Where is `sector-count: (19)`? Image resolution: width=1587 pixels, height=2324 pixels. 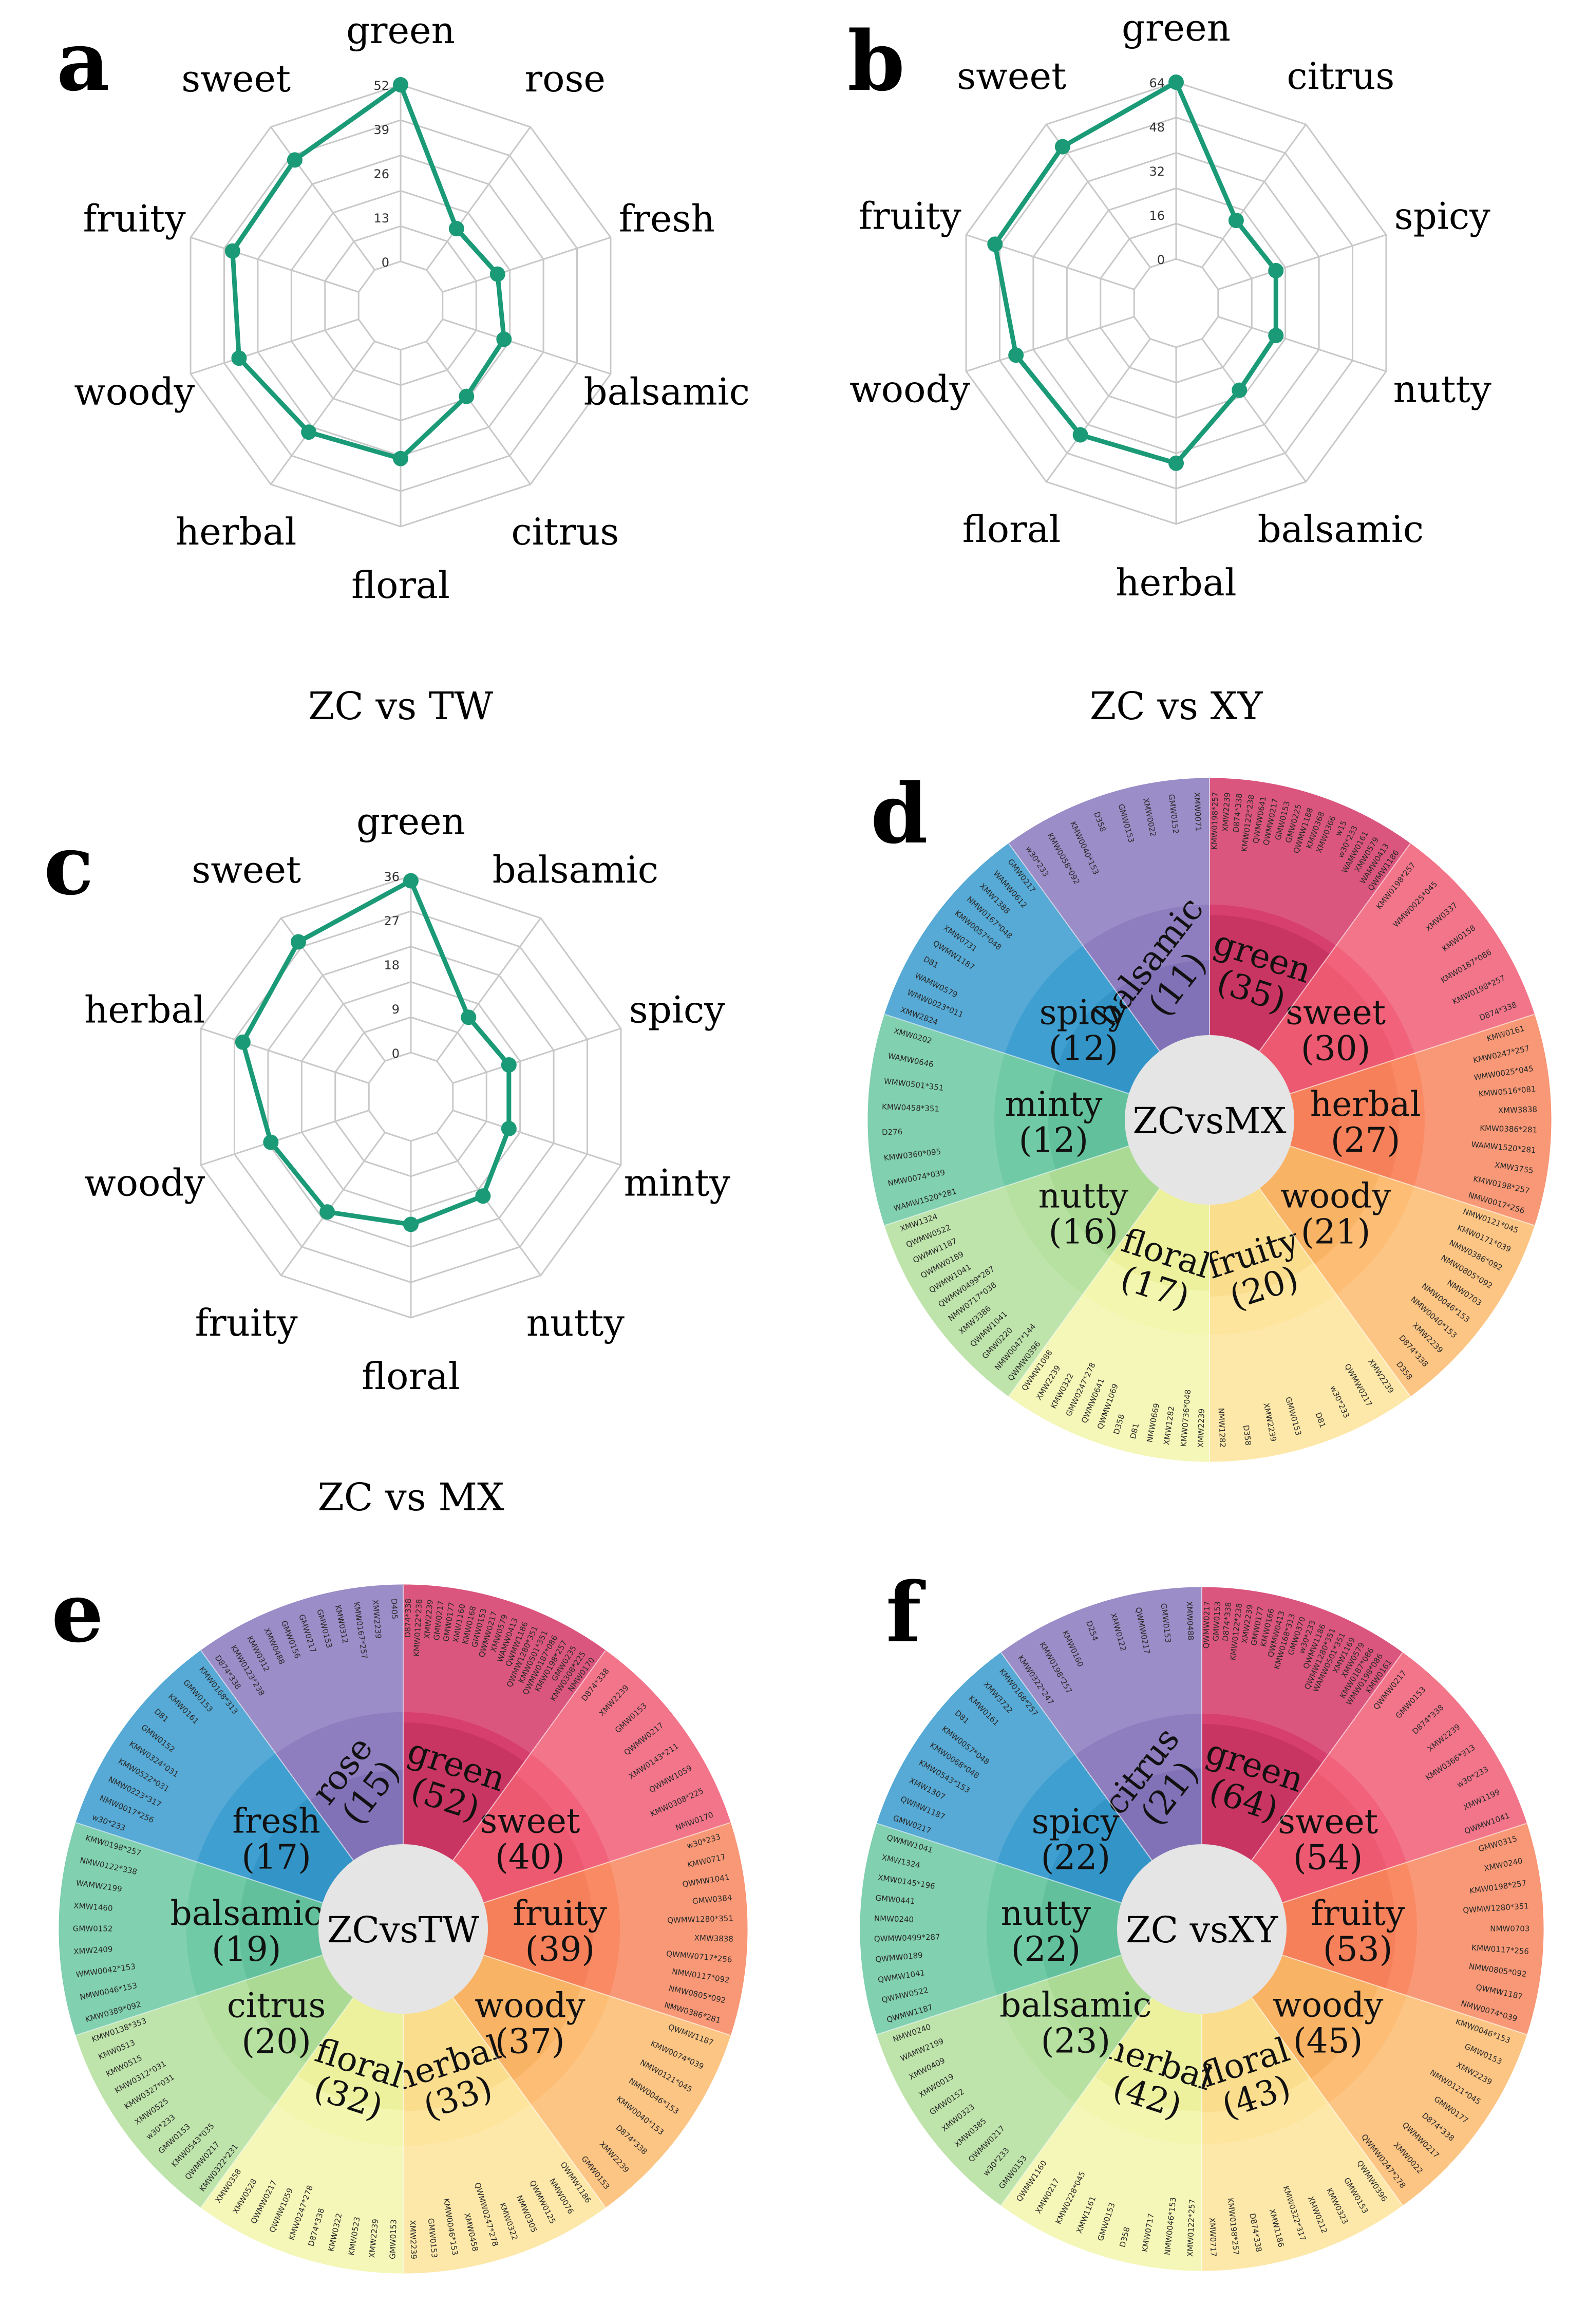
sector-count: (19) is located at coordinates (246, 1949).